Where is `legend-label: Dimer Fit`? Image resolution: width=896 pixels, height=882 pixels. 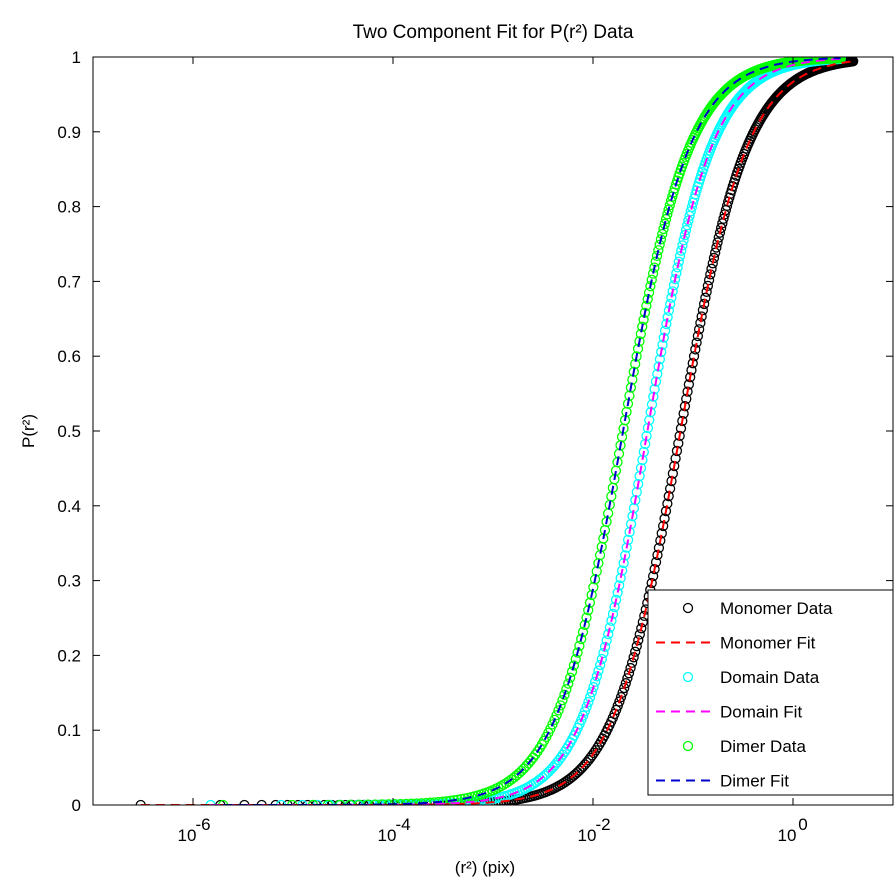 legend-label: Dimer Fit is located at coordinates (754, 781).